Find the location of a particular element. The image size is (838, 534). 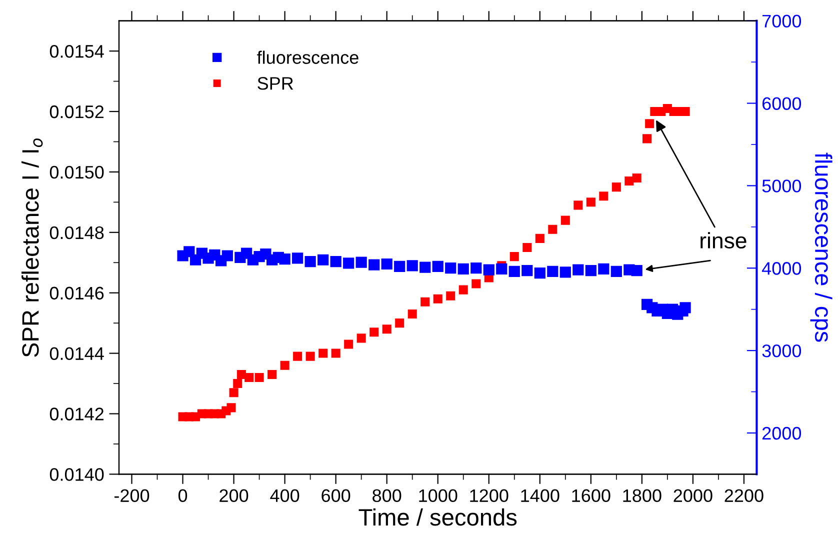

y-tick-label: 0.0152 is located at coordinates (77, 111).